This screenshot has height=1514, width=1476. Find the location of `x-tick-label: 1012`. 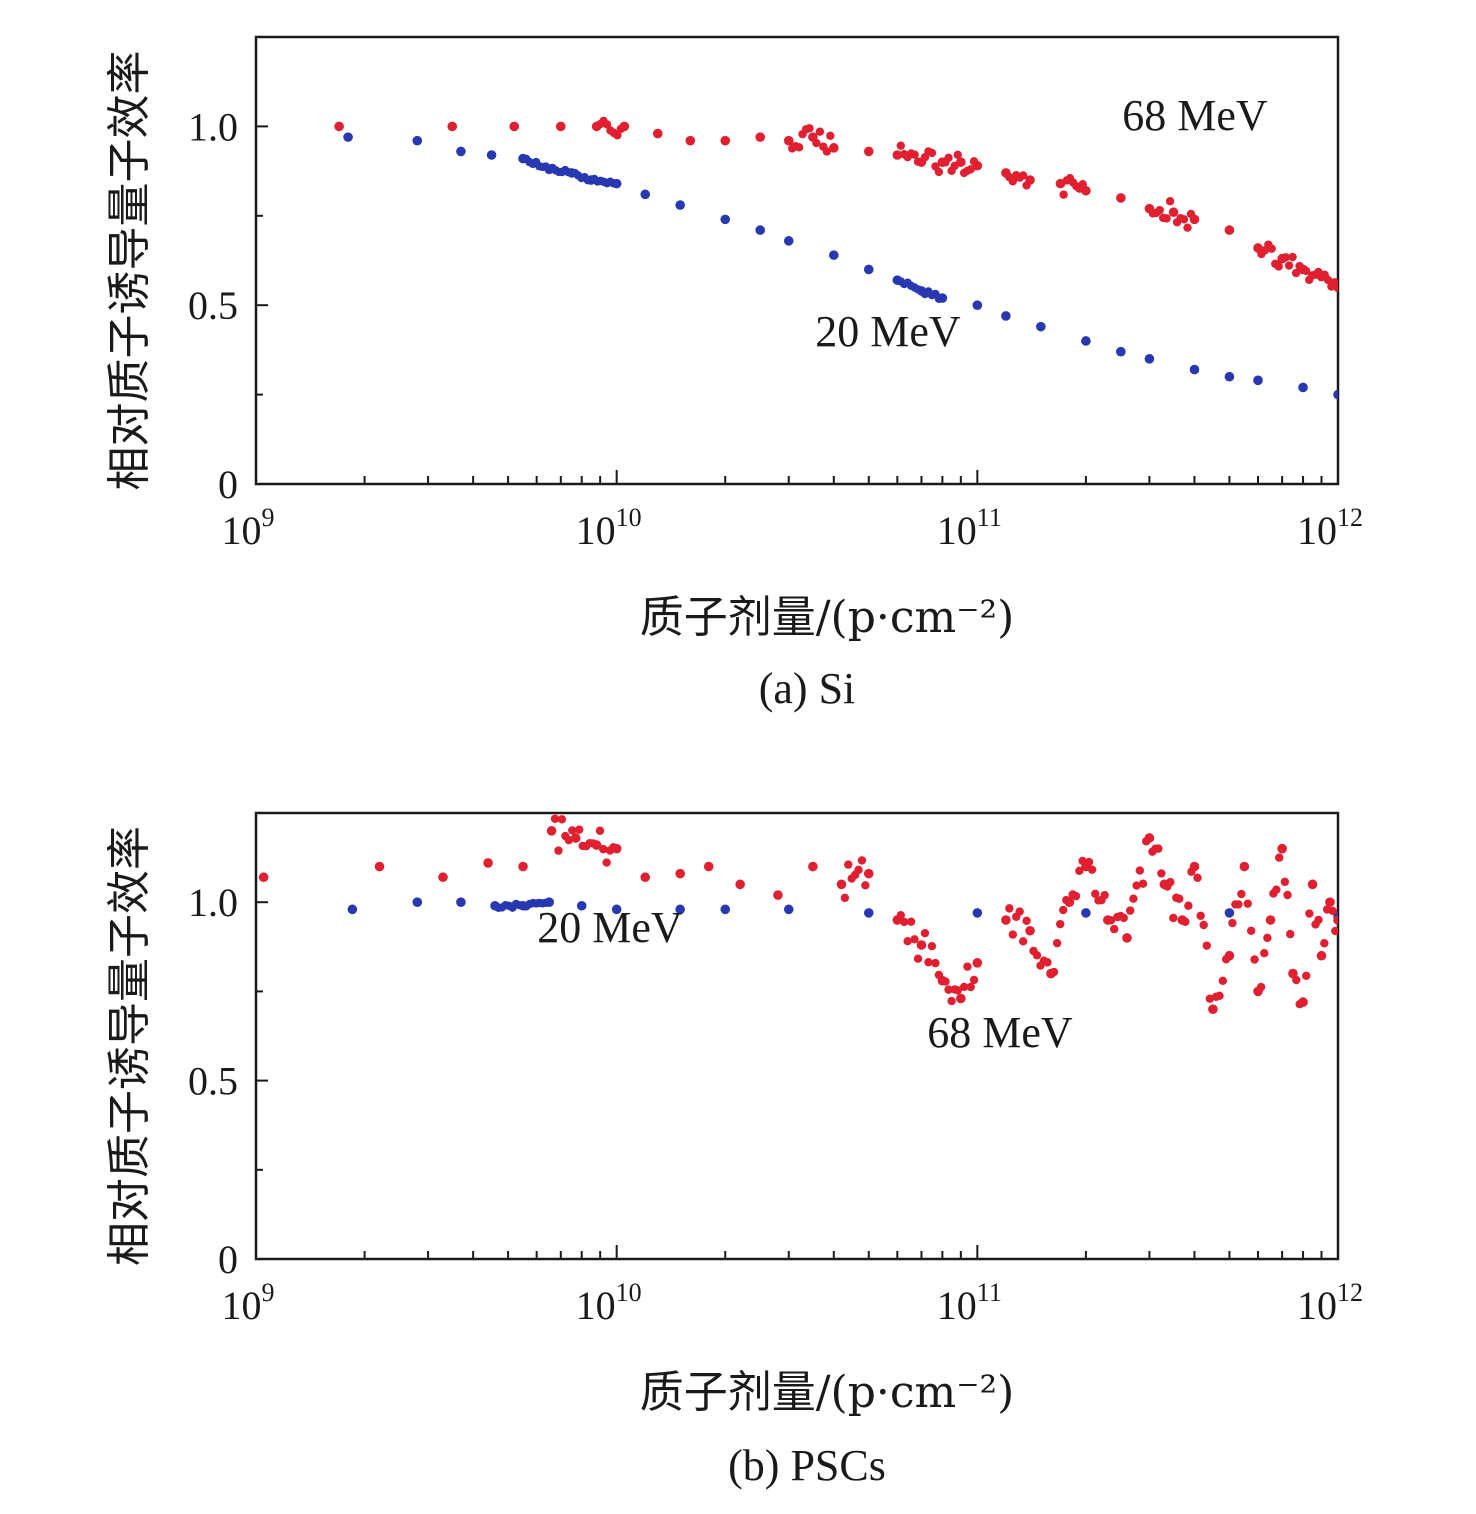

x-tick-label: 1012 is located at coordinates (1330, 1303).